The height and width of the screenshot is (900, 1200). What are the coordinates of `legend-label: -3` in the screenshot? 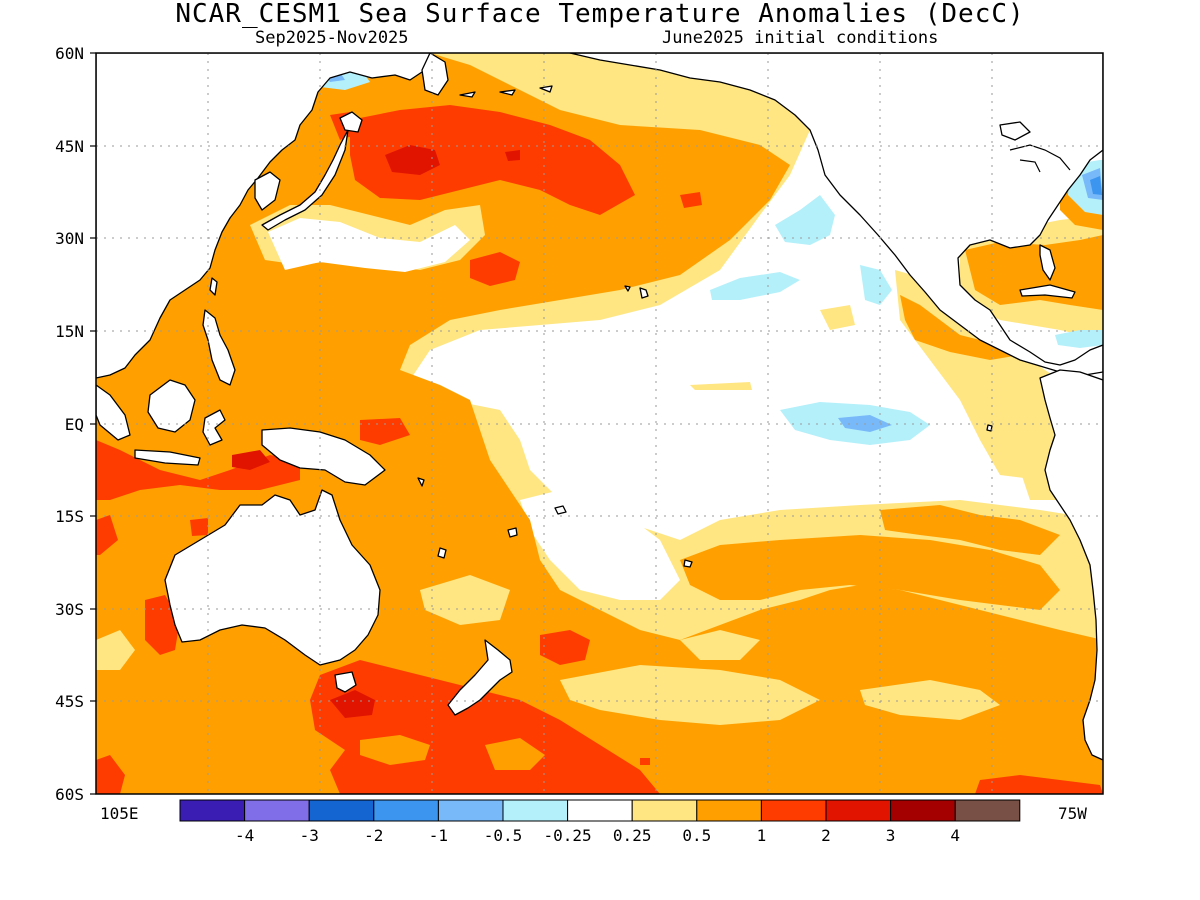 It's located at (309, 835).